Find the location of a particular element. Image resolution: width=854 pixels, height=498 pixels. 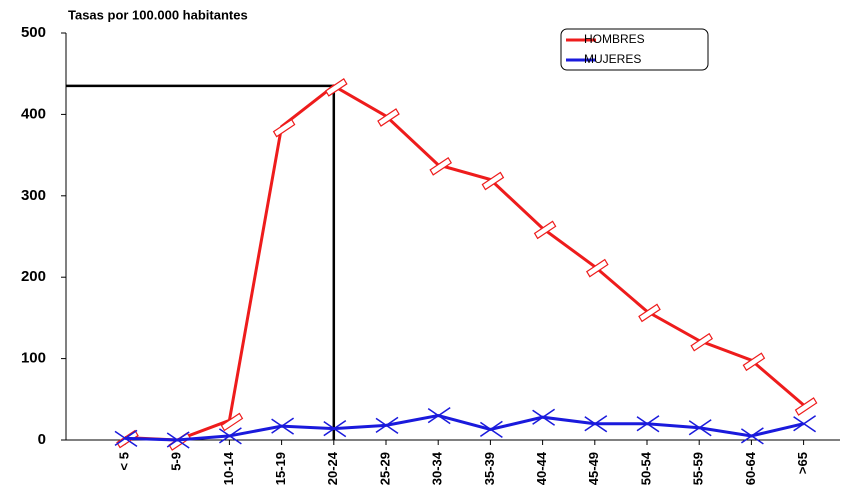

x-tick-label: < 5 is located at coordinates (123, 461).